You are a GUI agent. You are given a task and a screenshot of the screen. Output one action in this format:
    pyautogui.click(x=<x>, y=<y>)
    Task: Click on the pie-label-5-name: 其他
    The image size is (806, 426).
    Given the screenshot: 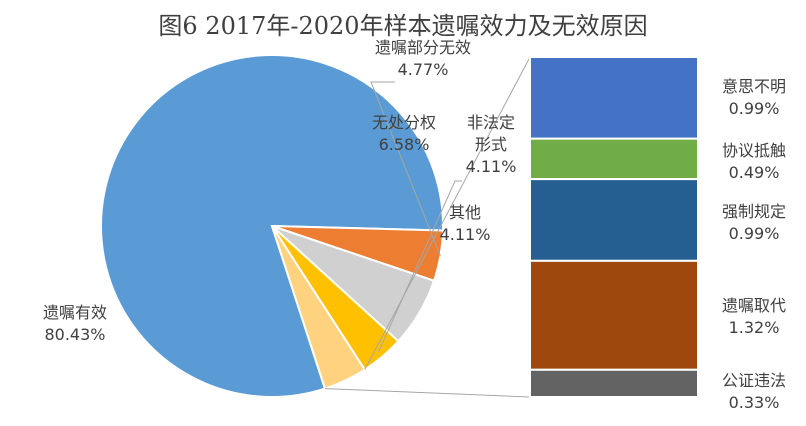 What is the action you would take?
    pyautogui.click(x=465, y=212)
    